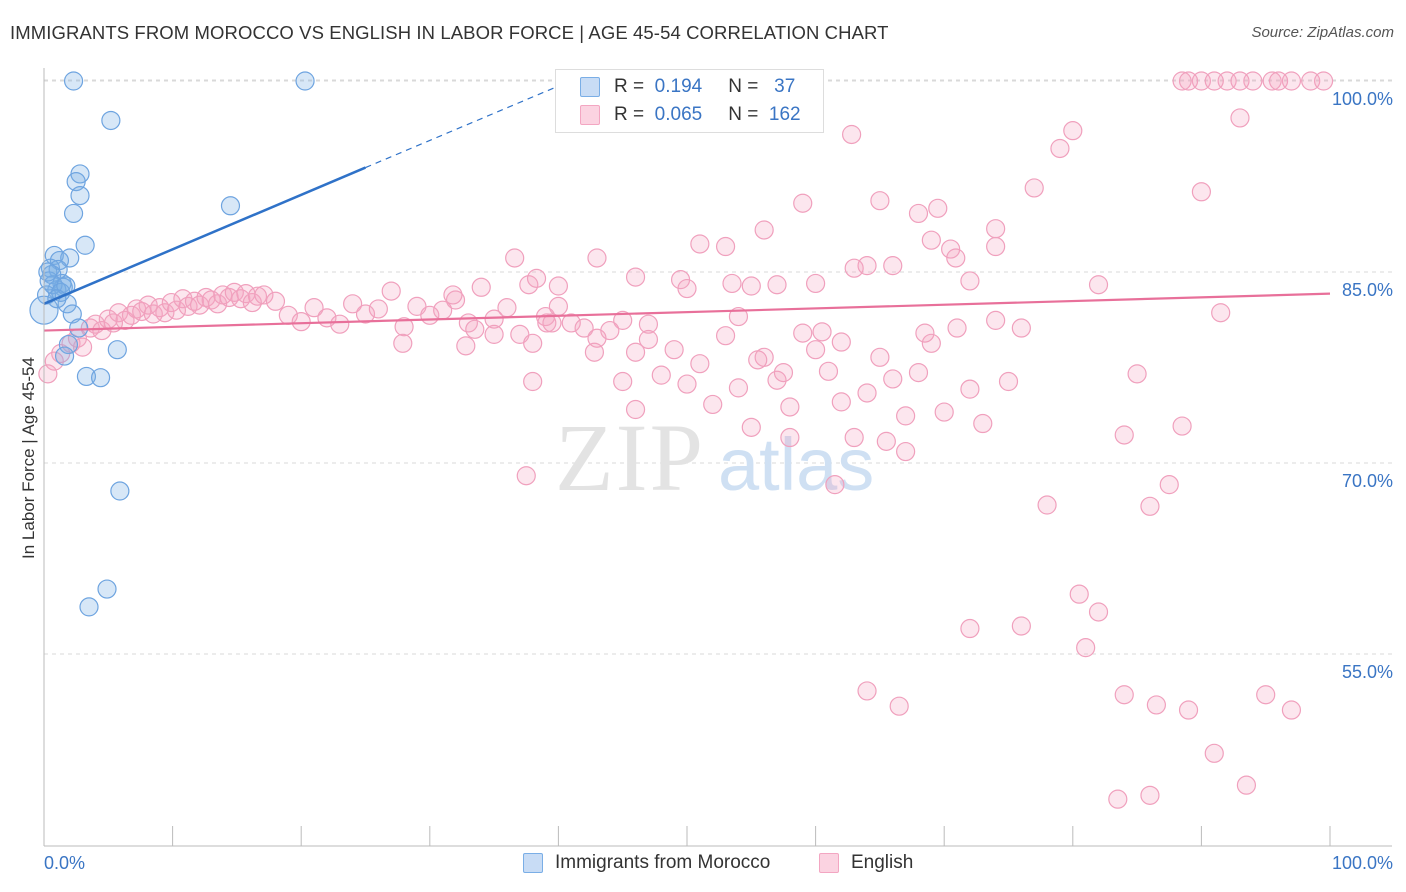  I want to click on stats-row-morocco: R = 0.194 N = 37, so click(687, 87).